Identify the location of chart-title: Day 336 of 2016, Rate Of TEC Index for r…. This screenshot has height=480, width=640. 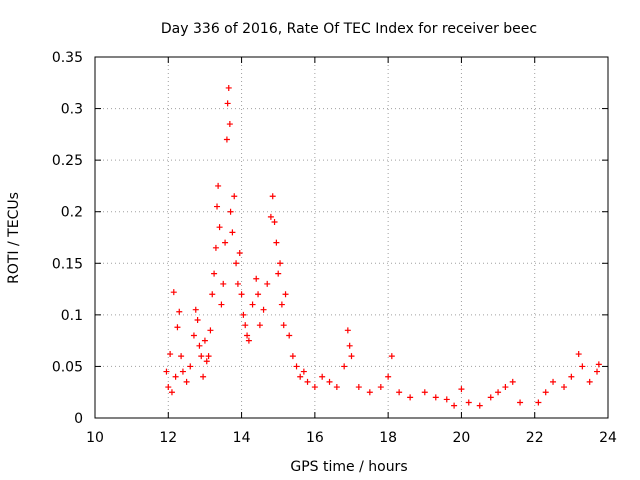
(349, 29).